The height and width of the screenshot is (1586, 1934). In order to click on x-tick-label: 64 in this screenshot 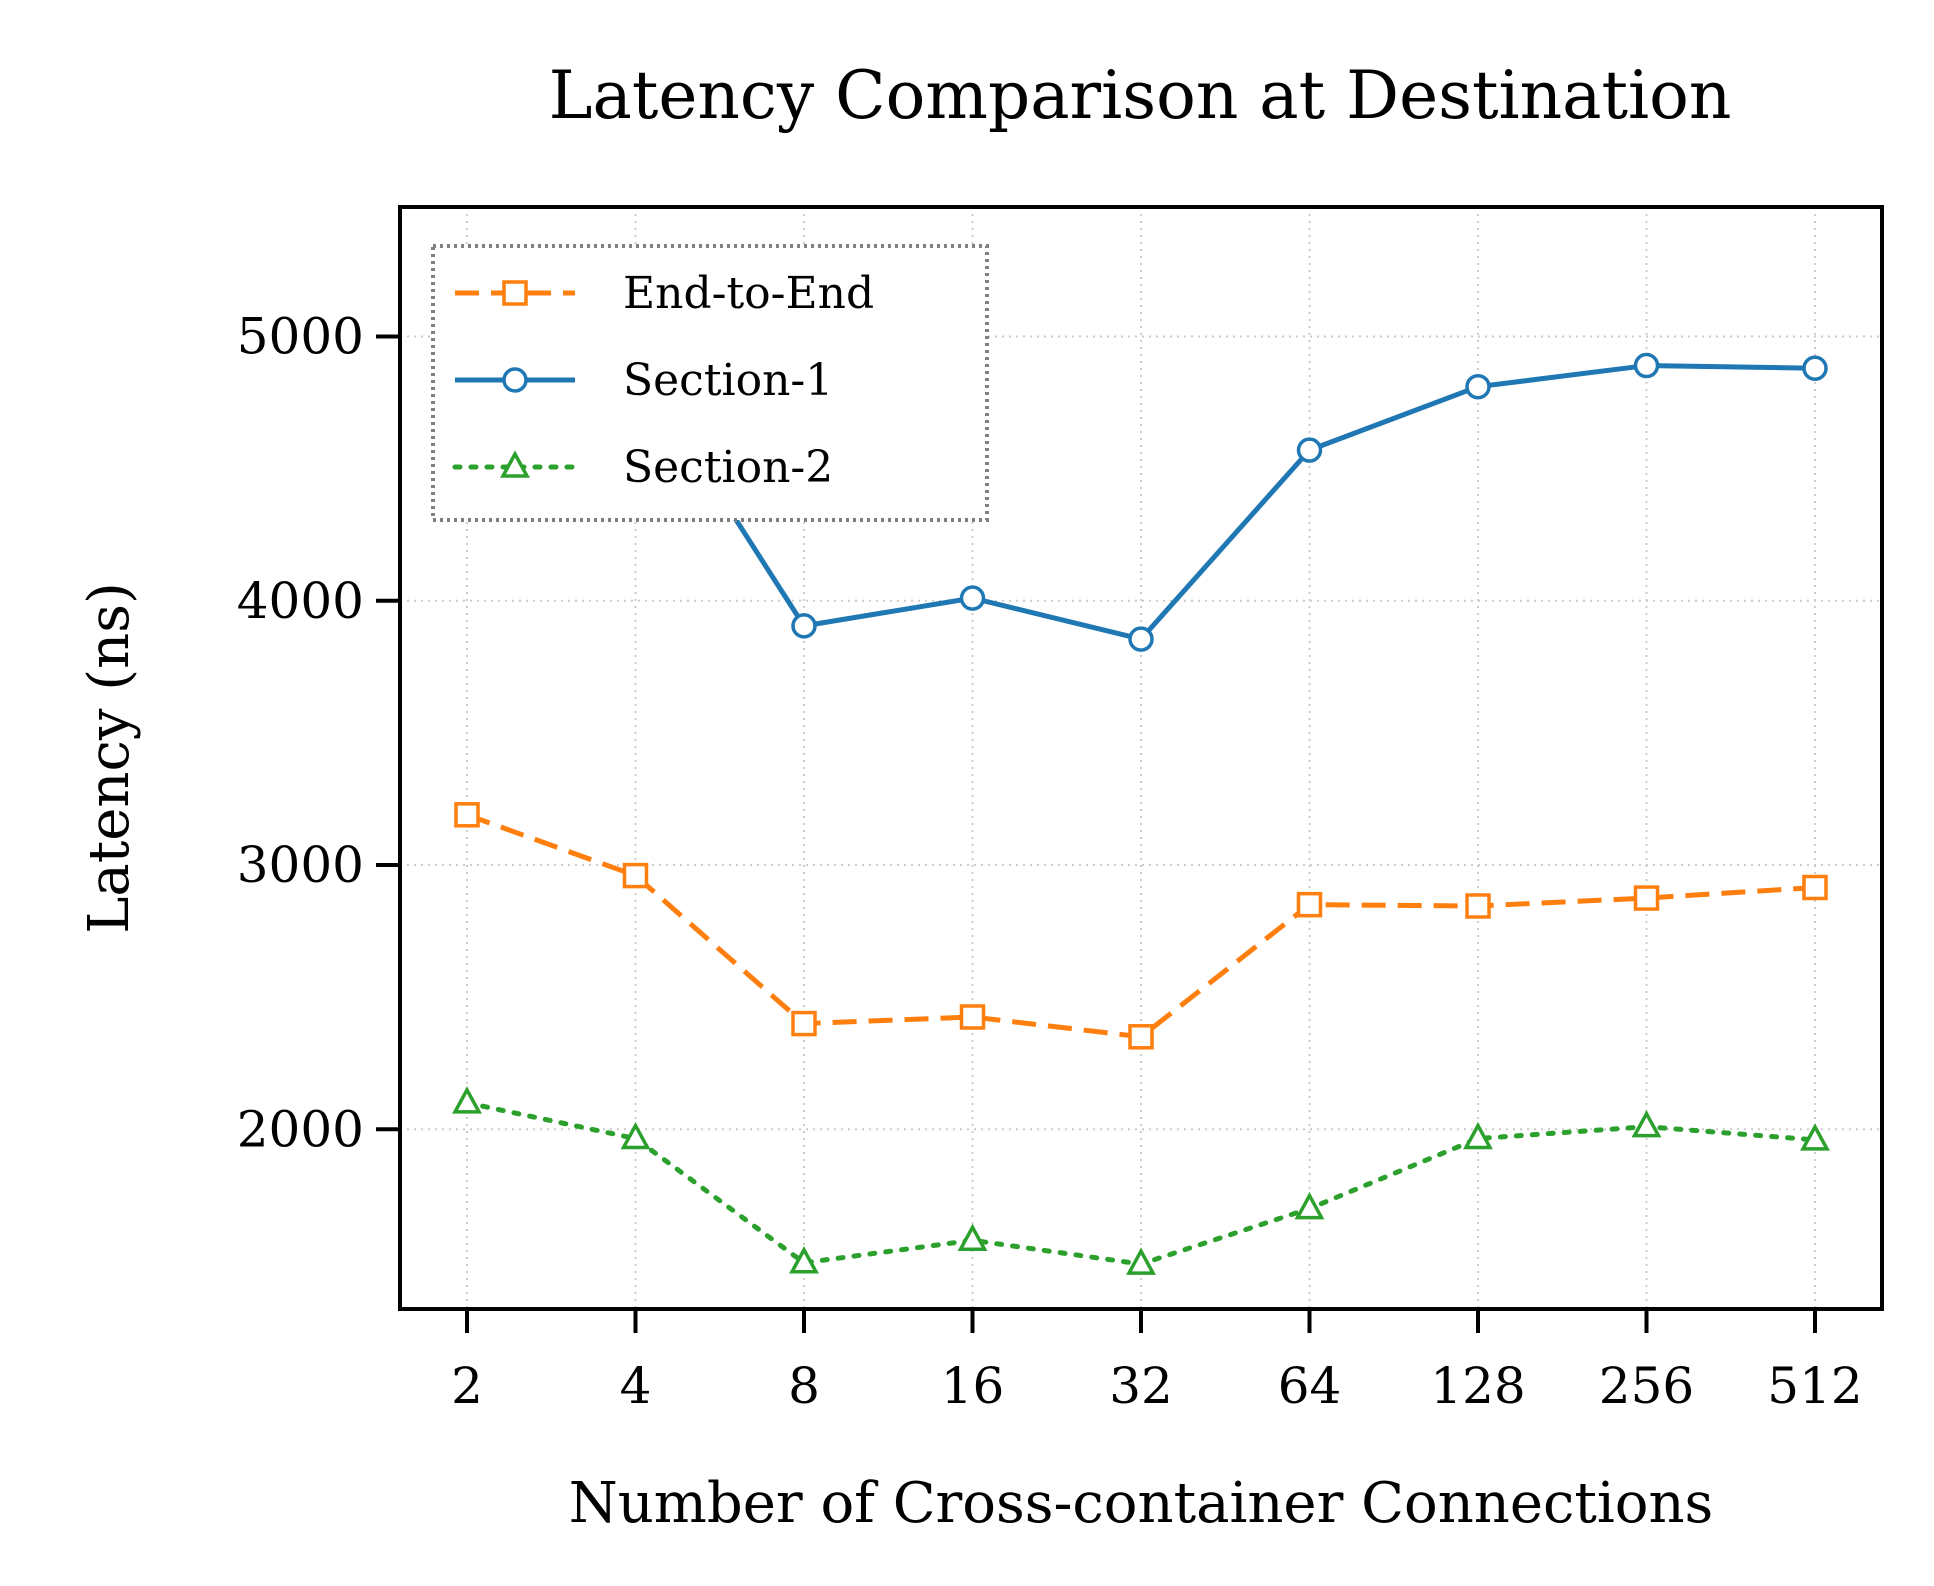, I will do `click(1310, 1386)`.